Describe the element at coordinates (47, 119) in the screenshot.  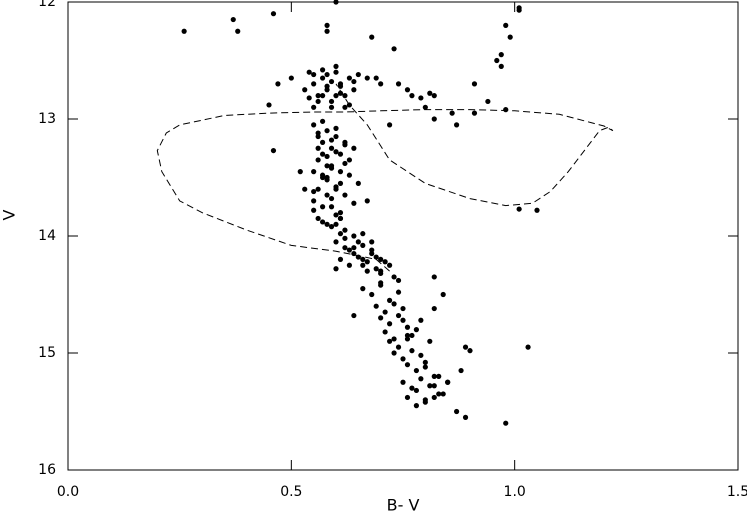
I see `y-tick-label: 13` at that location.